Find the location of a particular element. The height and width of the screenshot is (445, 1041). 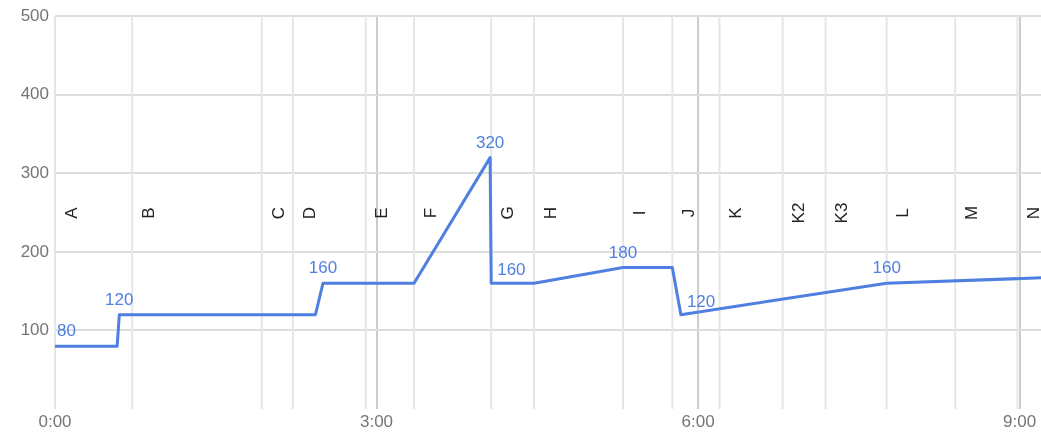

x-tick-label: 6:00 is located at coordinates (698, 421).